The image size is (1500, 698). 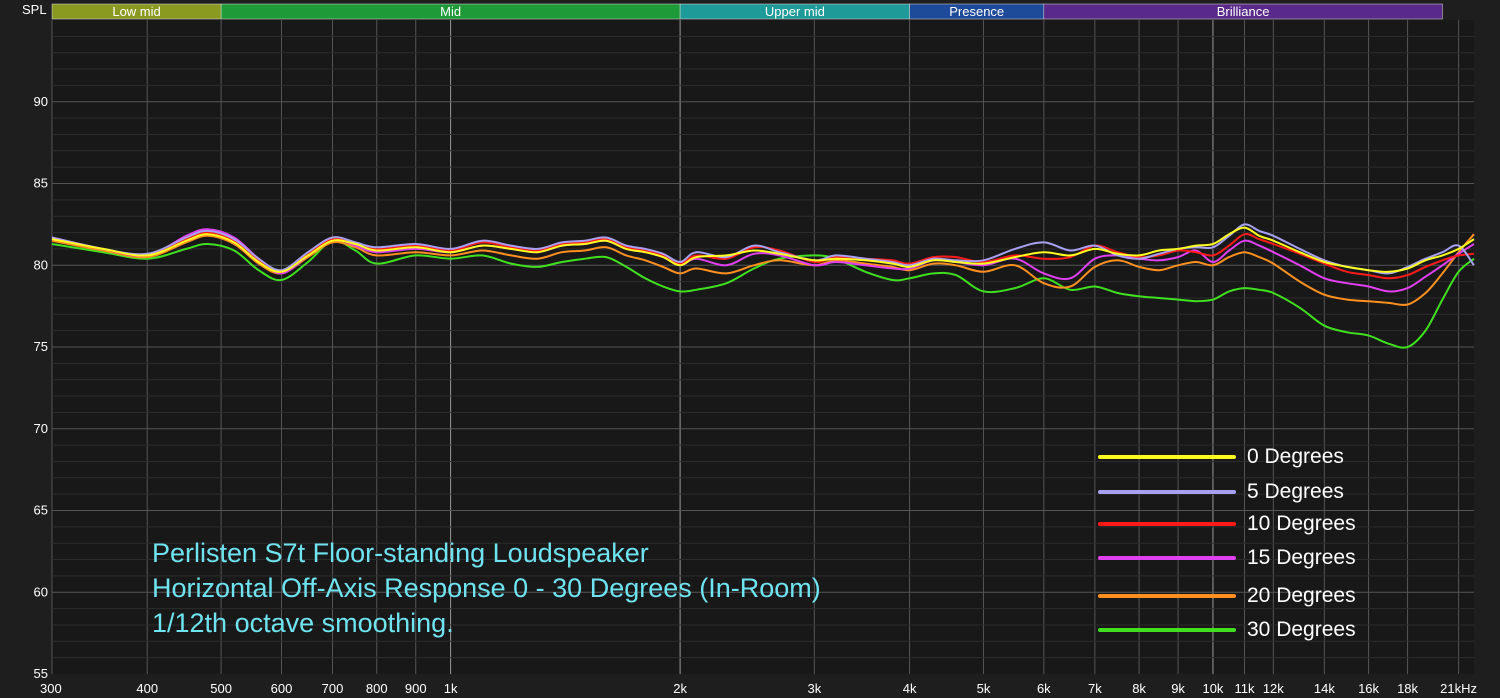 I want to click on band-label: Upper mid, so click(x=795, y=11).